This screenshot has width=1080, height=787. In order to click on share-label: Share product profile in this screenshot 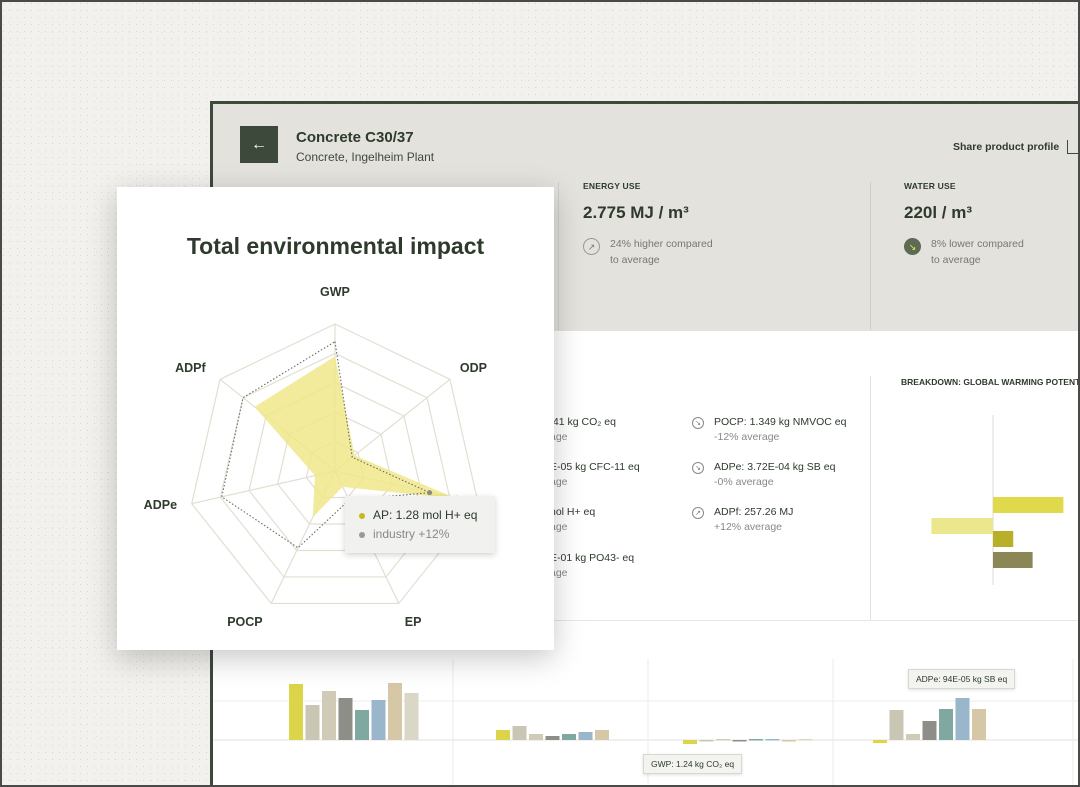, I will do `click(1006, 147)`.